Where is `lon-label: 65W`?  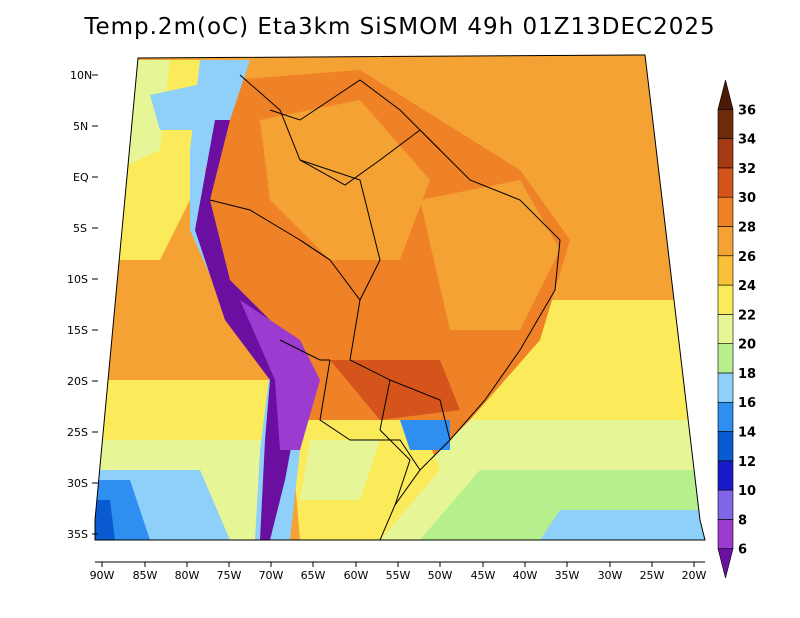 lon-label: 65W is located at coordinates (313, 575).